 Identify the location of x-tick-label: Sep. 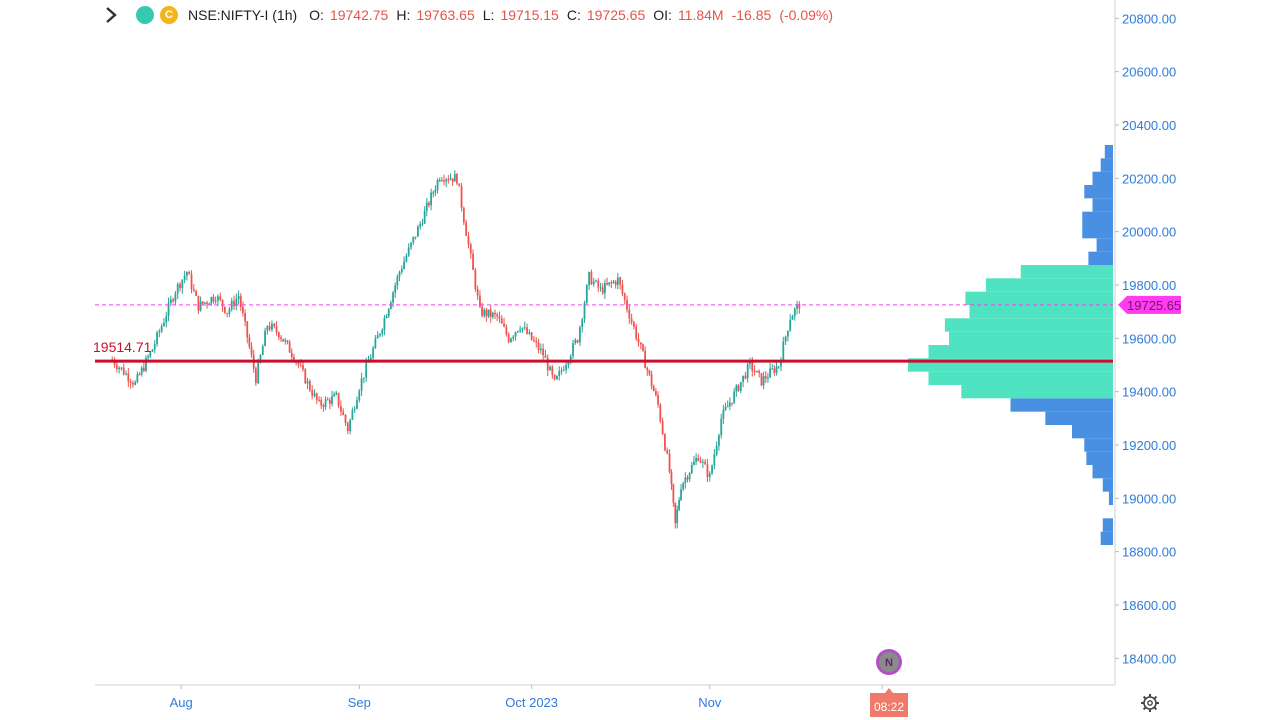
(359, 702).